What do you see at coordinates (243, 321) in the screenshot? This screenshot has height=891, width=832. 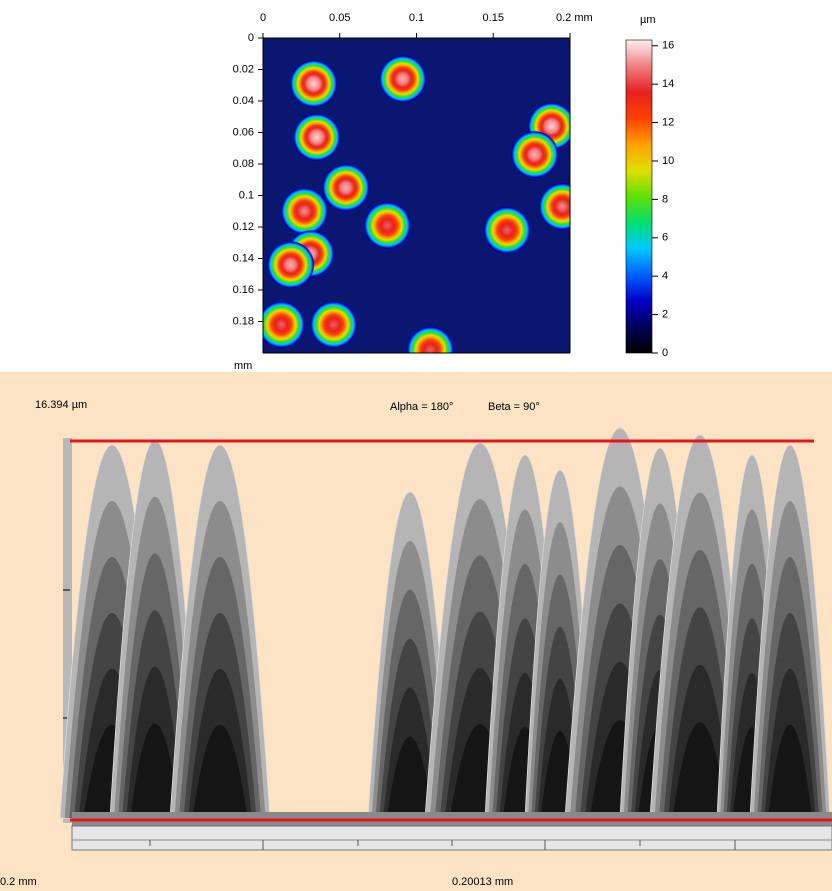 I see `y-tick-label: 0.18` at bounding box center [243, 321].